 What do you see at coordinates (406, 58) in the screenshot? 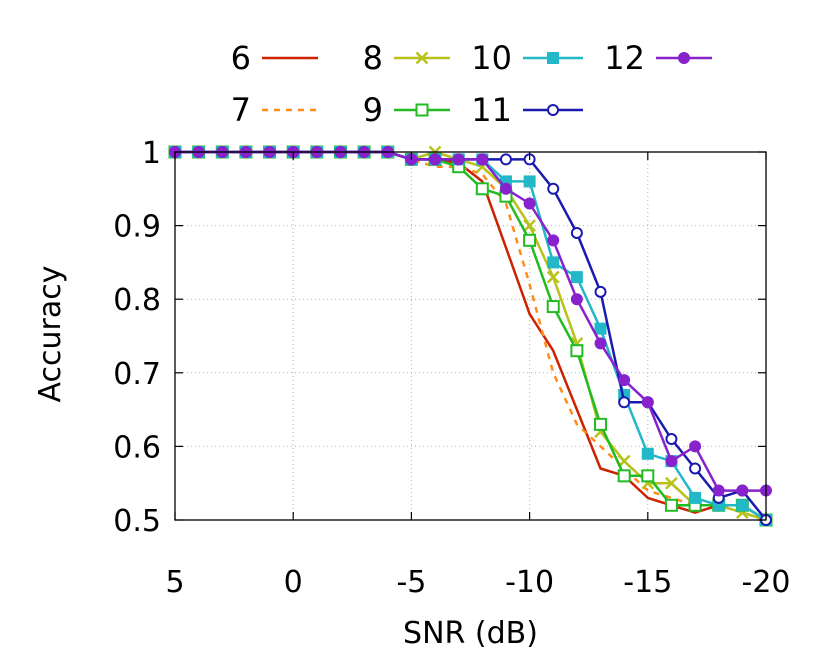
I see `legend-entry-8: 8` at bounding box center [406, 58].